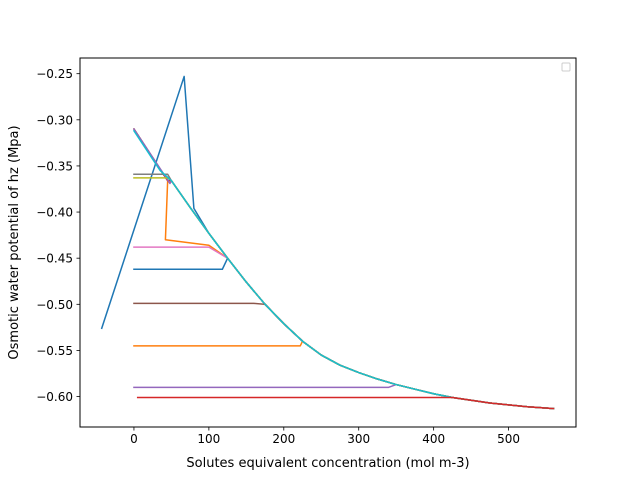  I want to click on x-tick-label: 100, so click(208, 439).